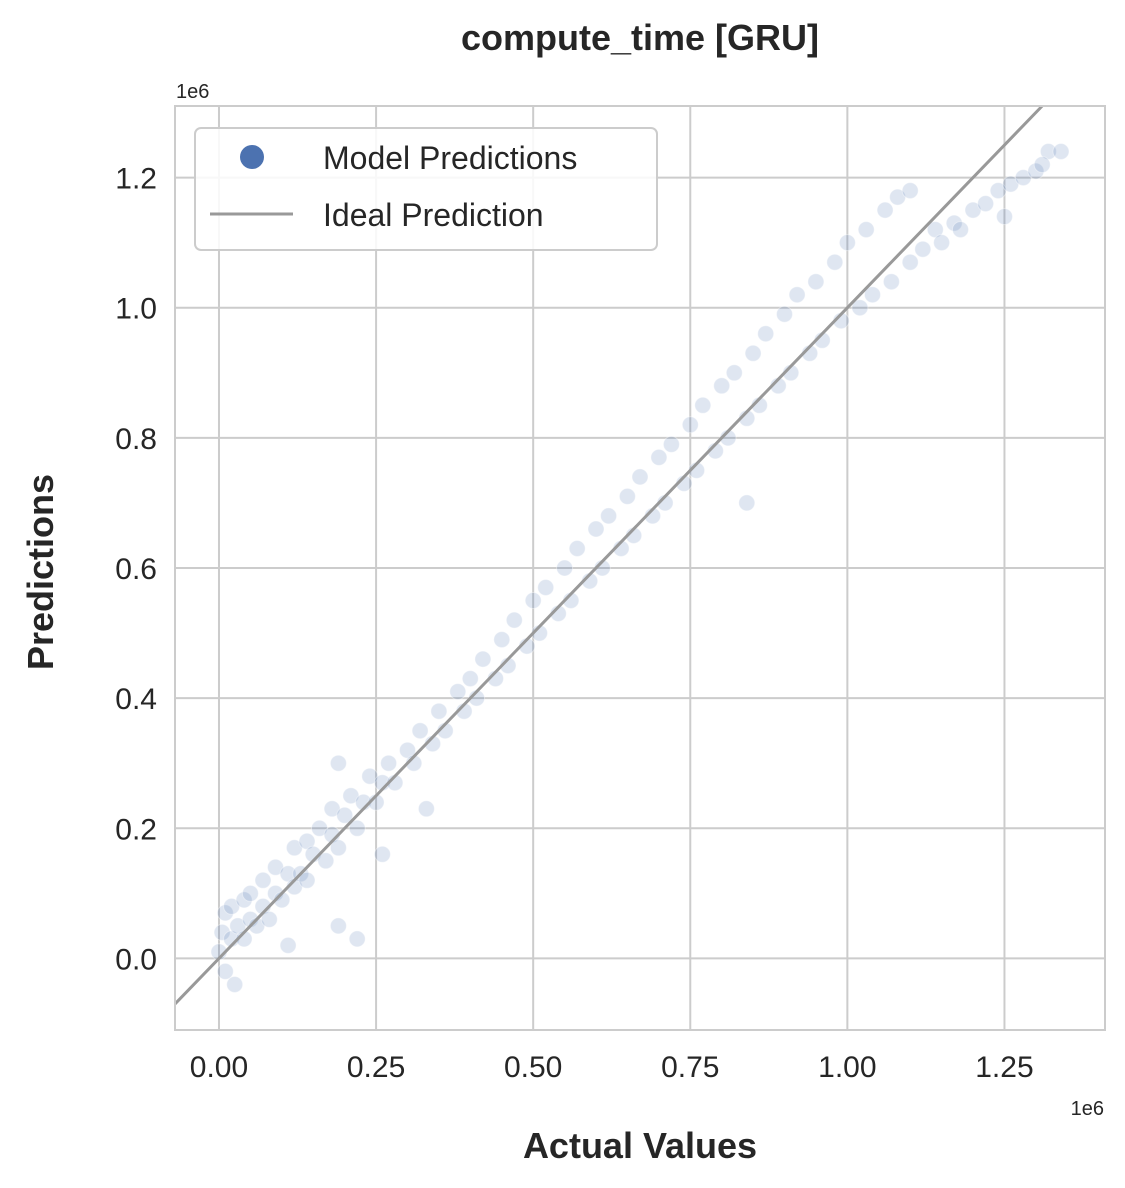 Image resolution: width=1125 pixels, height=1188 pixels. What do you see at coordinates (640, 1145) in the screenshot?
I see `x-axis-label: Actual Values` at bounding box center [640, 1145].